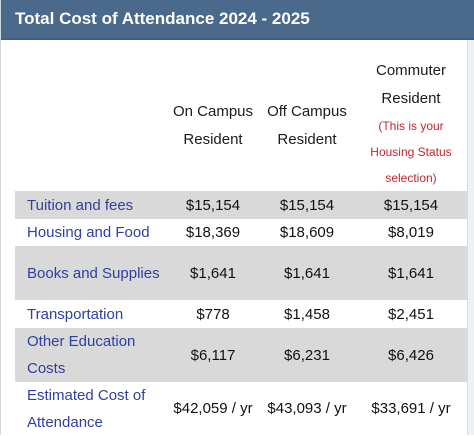 Image resolution: width=474 pixels, height=436 pixels. I want to click on table-row-housing: Housing and Food $18,369 $18,609 $8,019, so click(241, 232).